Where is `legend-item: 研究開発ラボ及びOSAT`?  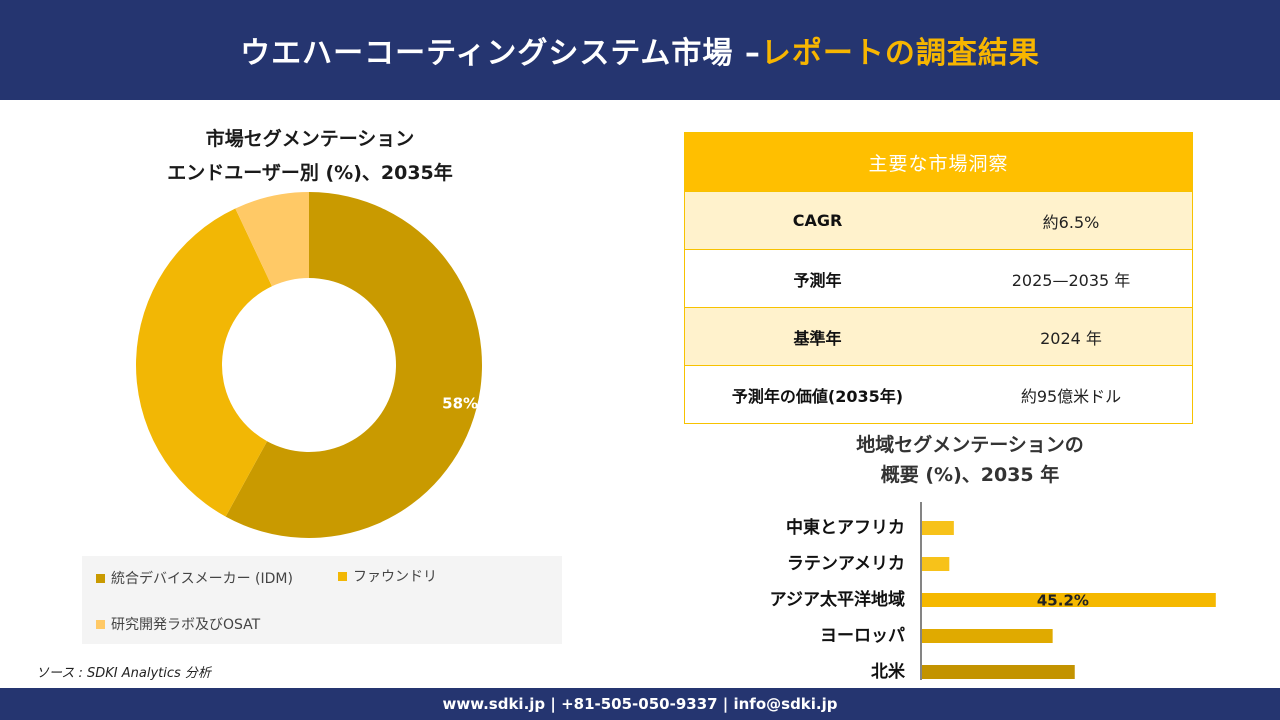 legend-item: 研究開発ラボ及びOSAT is located at coordinates (178, 624).